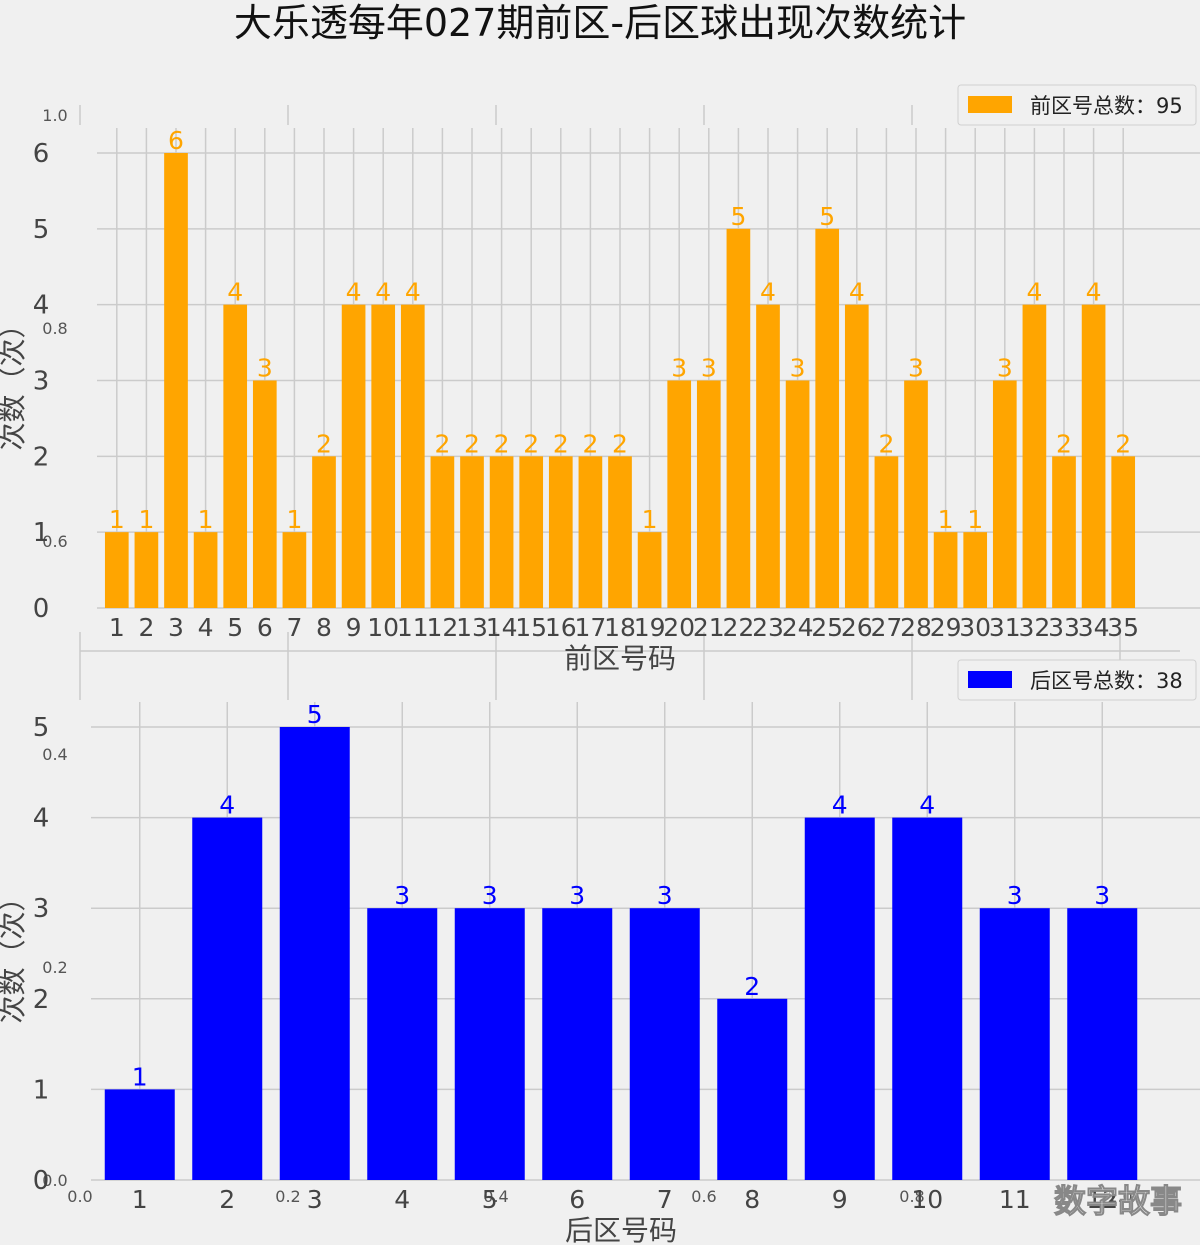 This screenshot has width=1200, height=1245. I want to click on x-tick-label-34: 34, so click(1094, 627).